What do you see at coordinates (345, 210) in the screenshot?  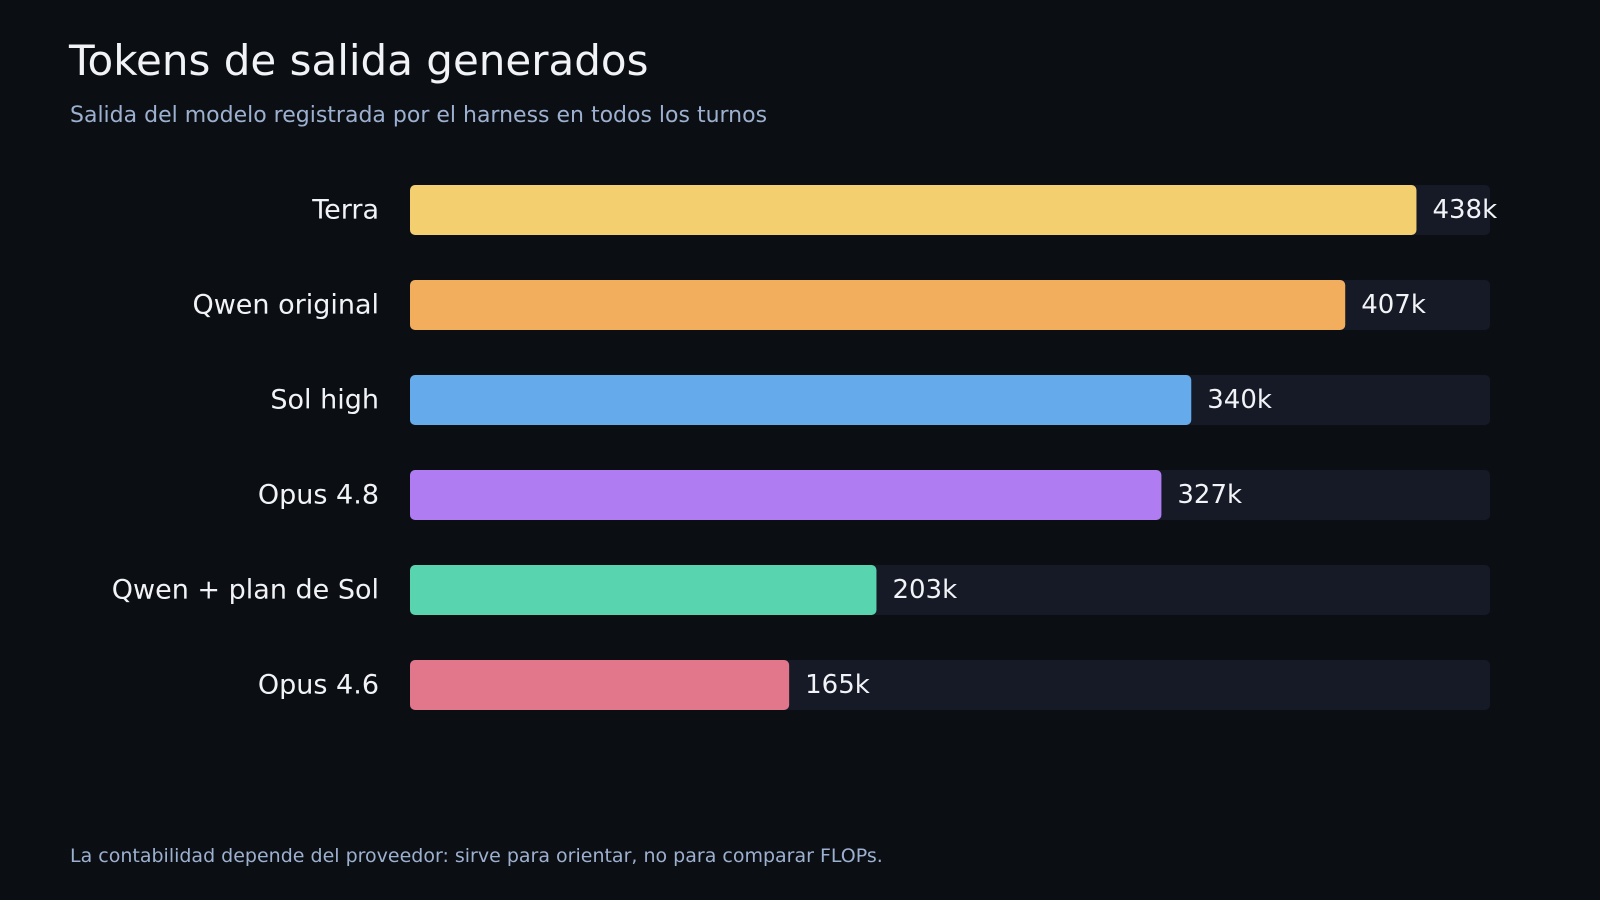 I see `category-label: Terra` at bounding box center [345, 210].